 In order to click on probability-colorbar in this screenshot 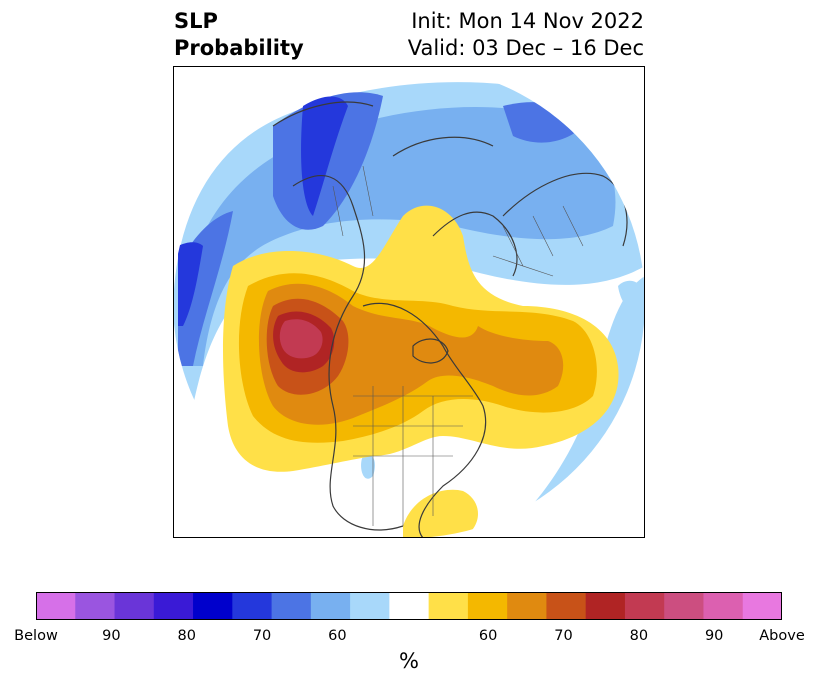, I will do `click(409, 606)`.